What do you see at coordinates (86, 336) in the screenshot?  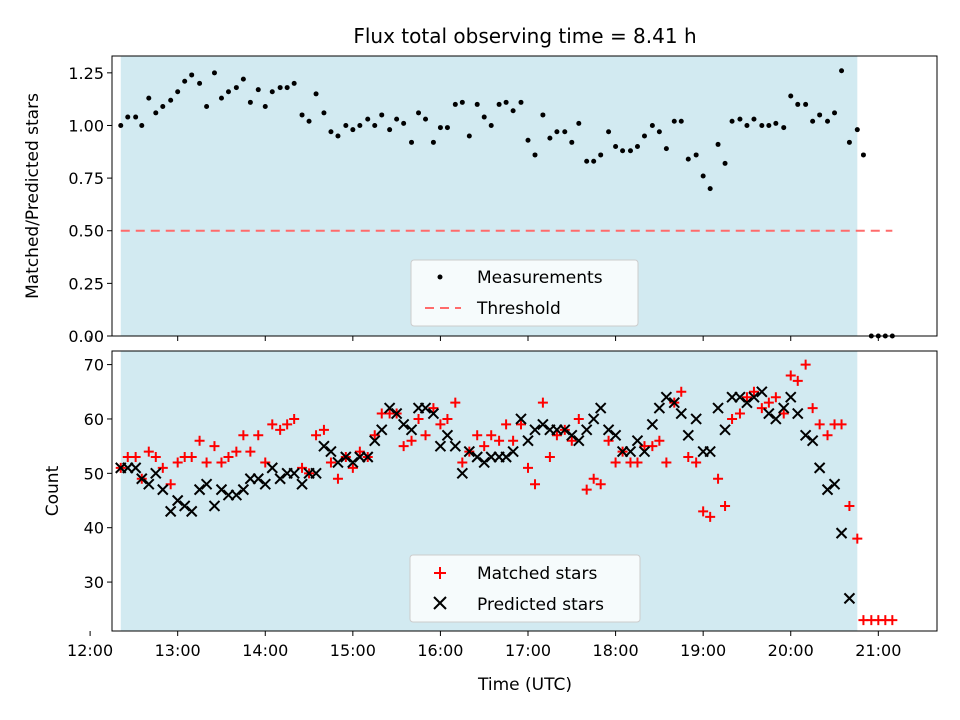 I see `y-tick-label: 0.00` at bounding box center [86, 336].